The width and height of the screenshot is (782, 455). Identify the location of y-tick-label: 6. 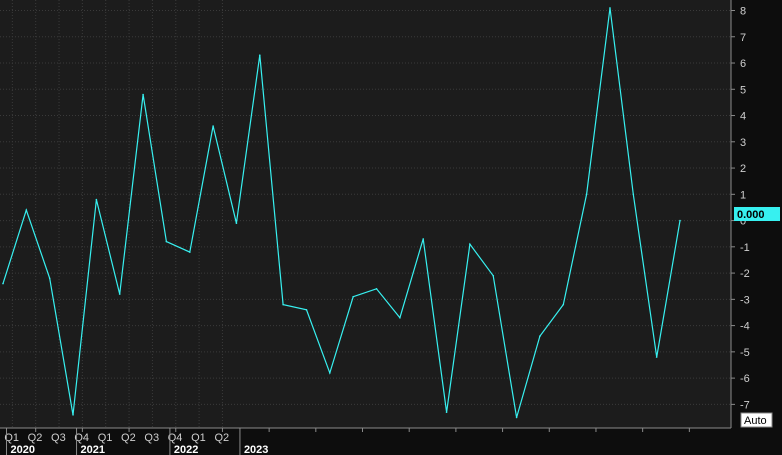
(743, 64).